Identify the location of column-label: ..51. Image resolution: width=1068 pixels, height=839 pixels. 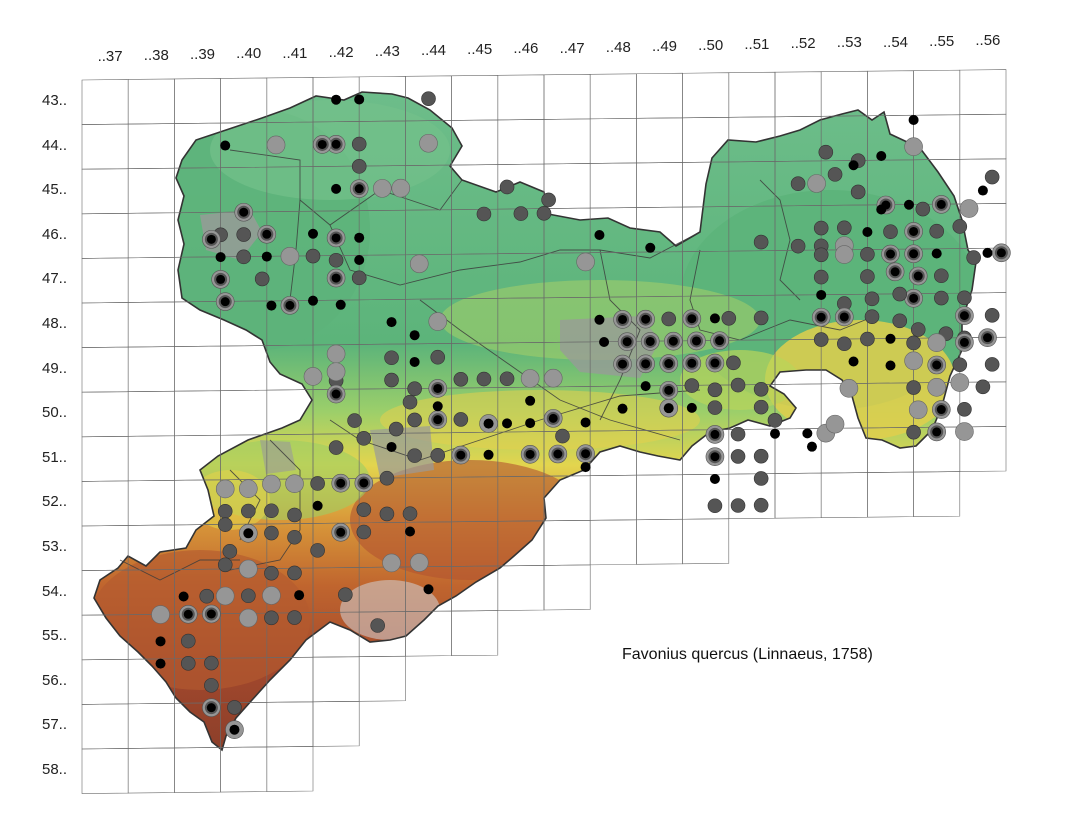
(757, 45).